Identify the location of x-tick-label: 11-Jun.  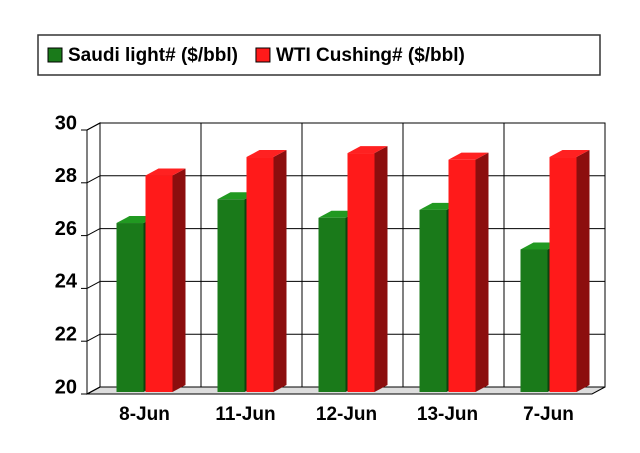
(245, 414).